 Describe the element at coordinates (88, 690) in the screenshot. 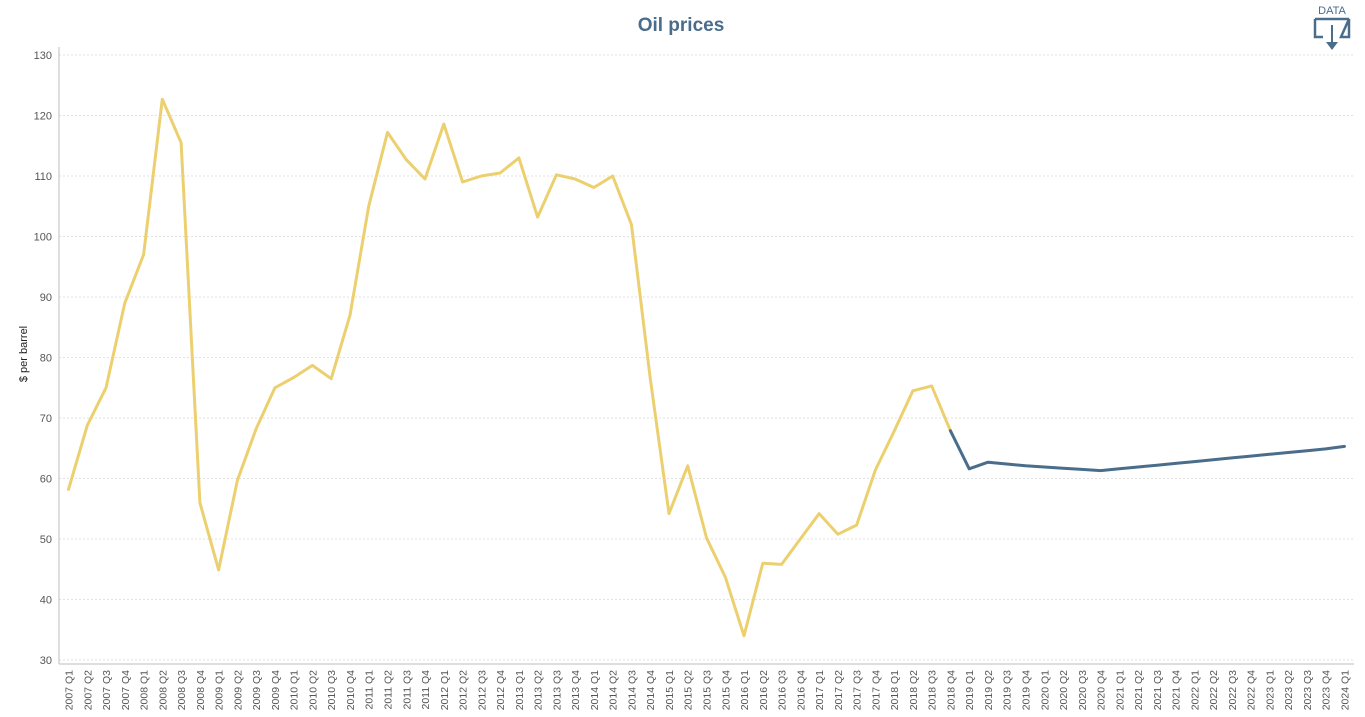

I see `x-tick-label: 2007 Q2` at that location.